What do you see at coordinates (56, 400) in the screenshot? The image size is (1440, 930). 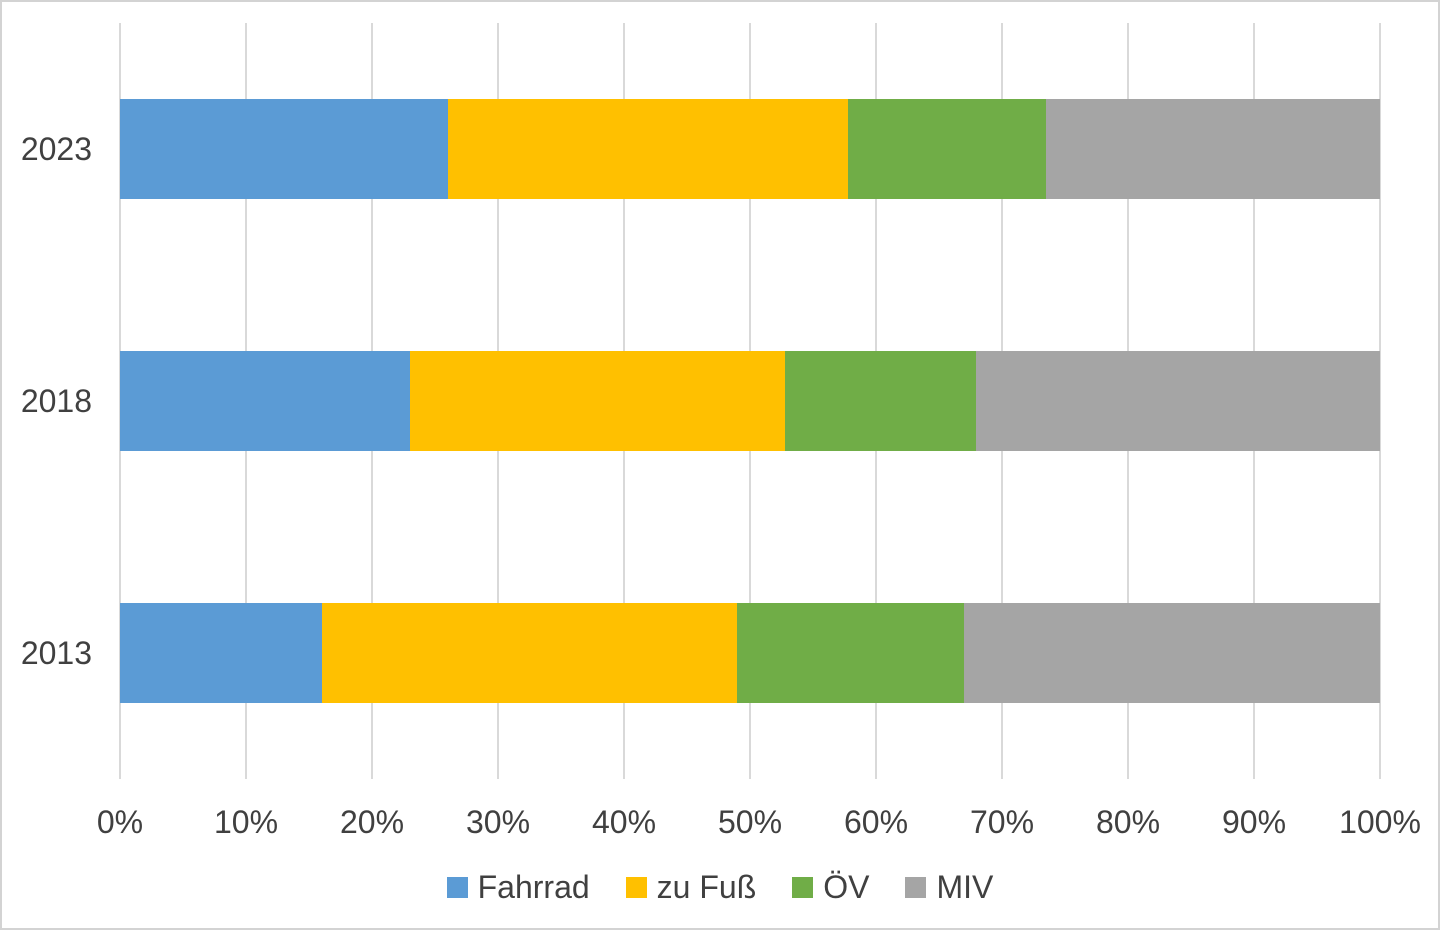 I see `y-axis-label: 2018` at bounding box center [56, 400].